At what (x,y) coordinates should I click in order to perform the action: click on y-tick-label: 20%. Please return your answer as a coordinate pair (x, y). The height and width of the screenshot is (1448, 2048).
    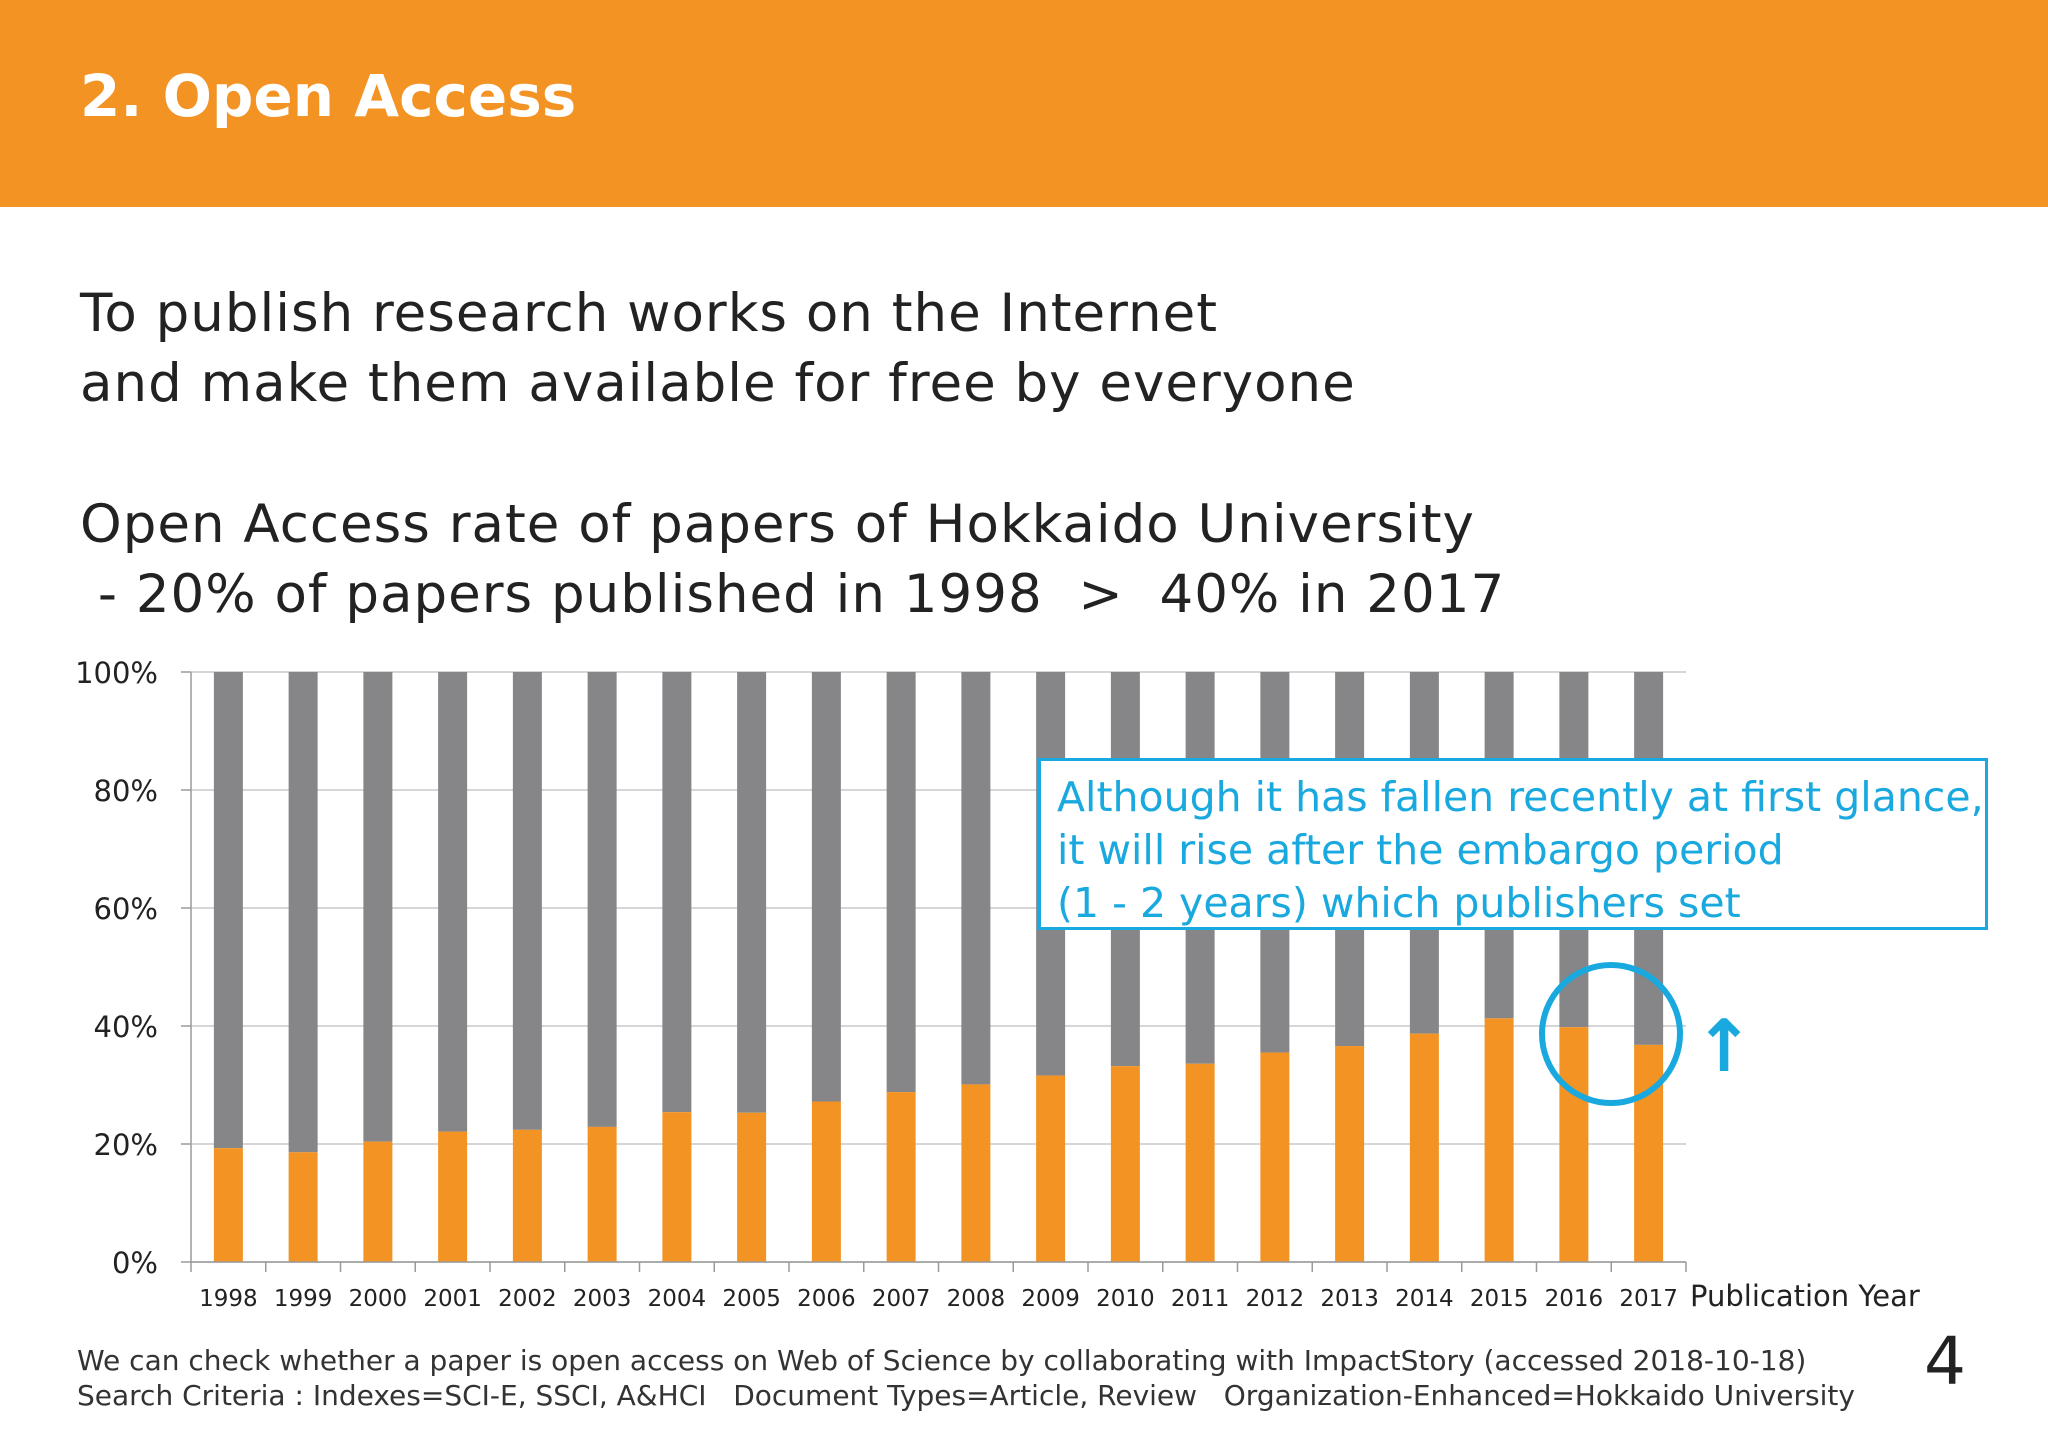
    Looking at the image, I should click on (126, 1145).